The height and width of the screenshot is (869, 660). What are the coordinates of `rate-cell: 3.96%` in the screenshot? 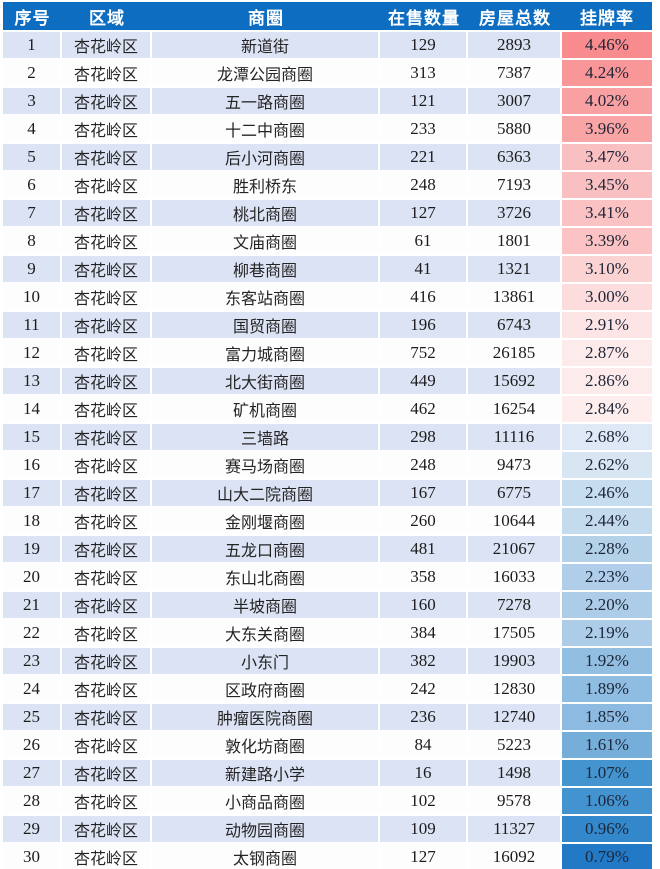 It's located at (607, 129).